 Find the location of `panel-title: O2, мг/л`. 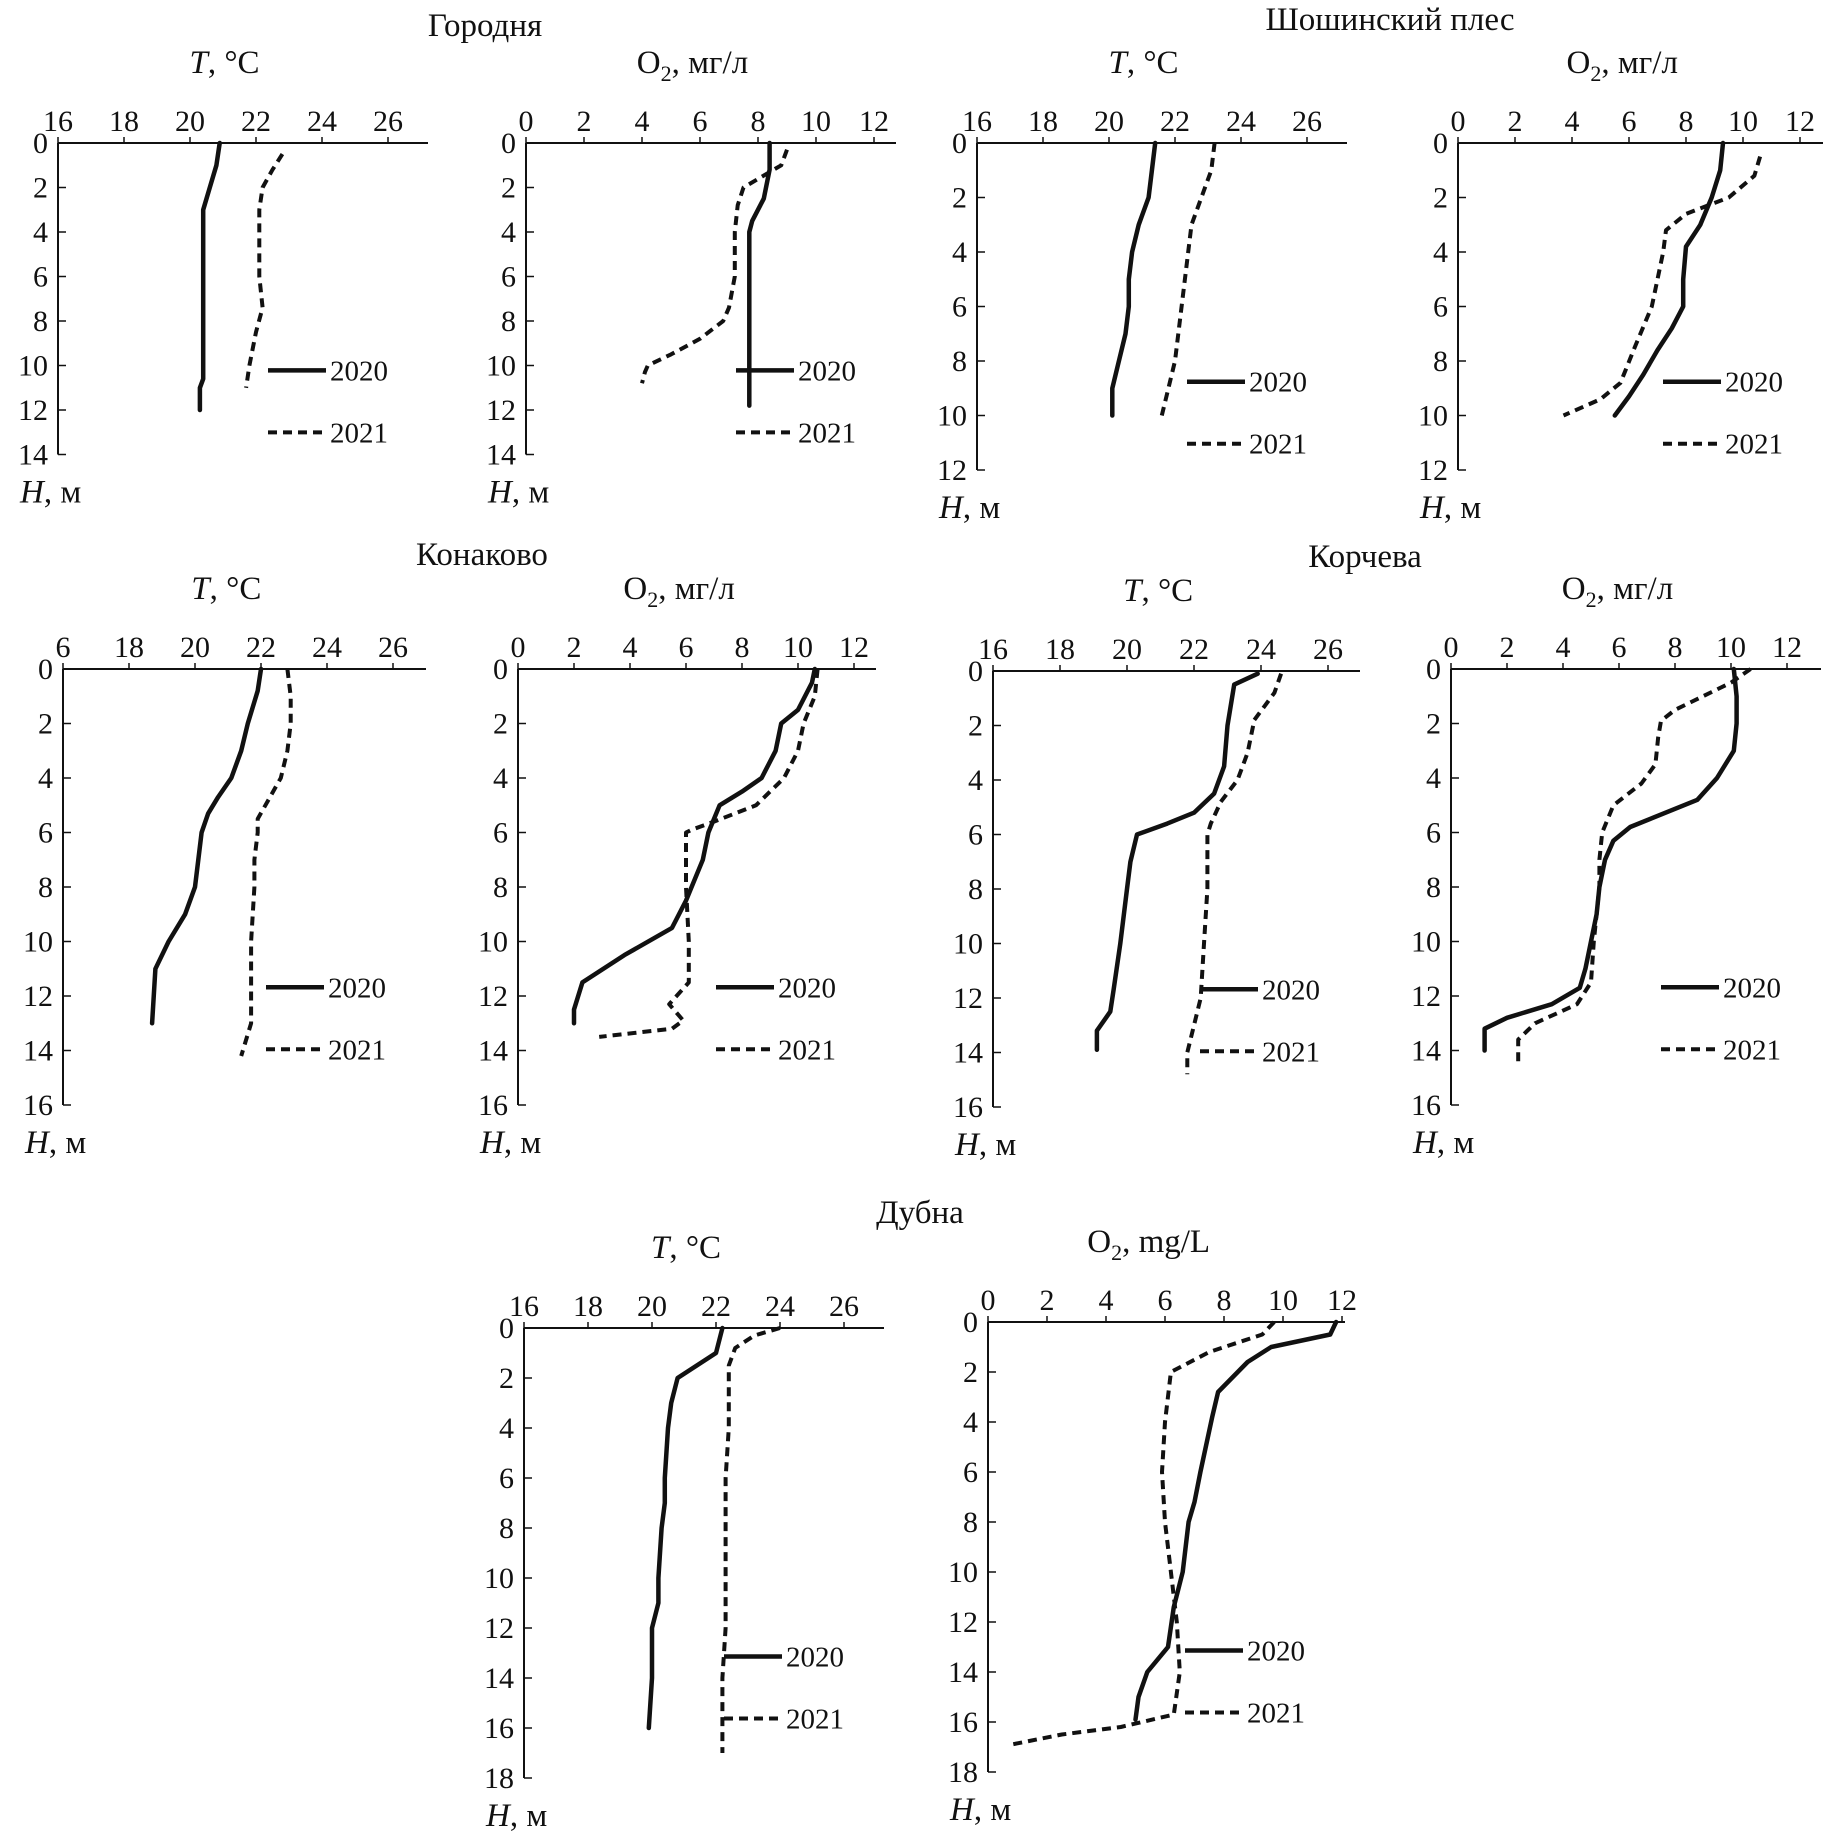

panel-title: O2, мг/л is located at coordinates (678, 591).